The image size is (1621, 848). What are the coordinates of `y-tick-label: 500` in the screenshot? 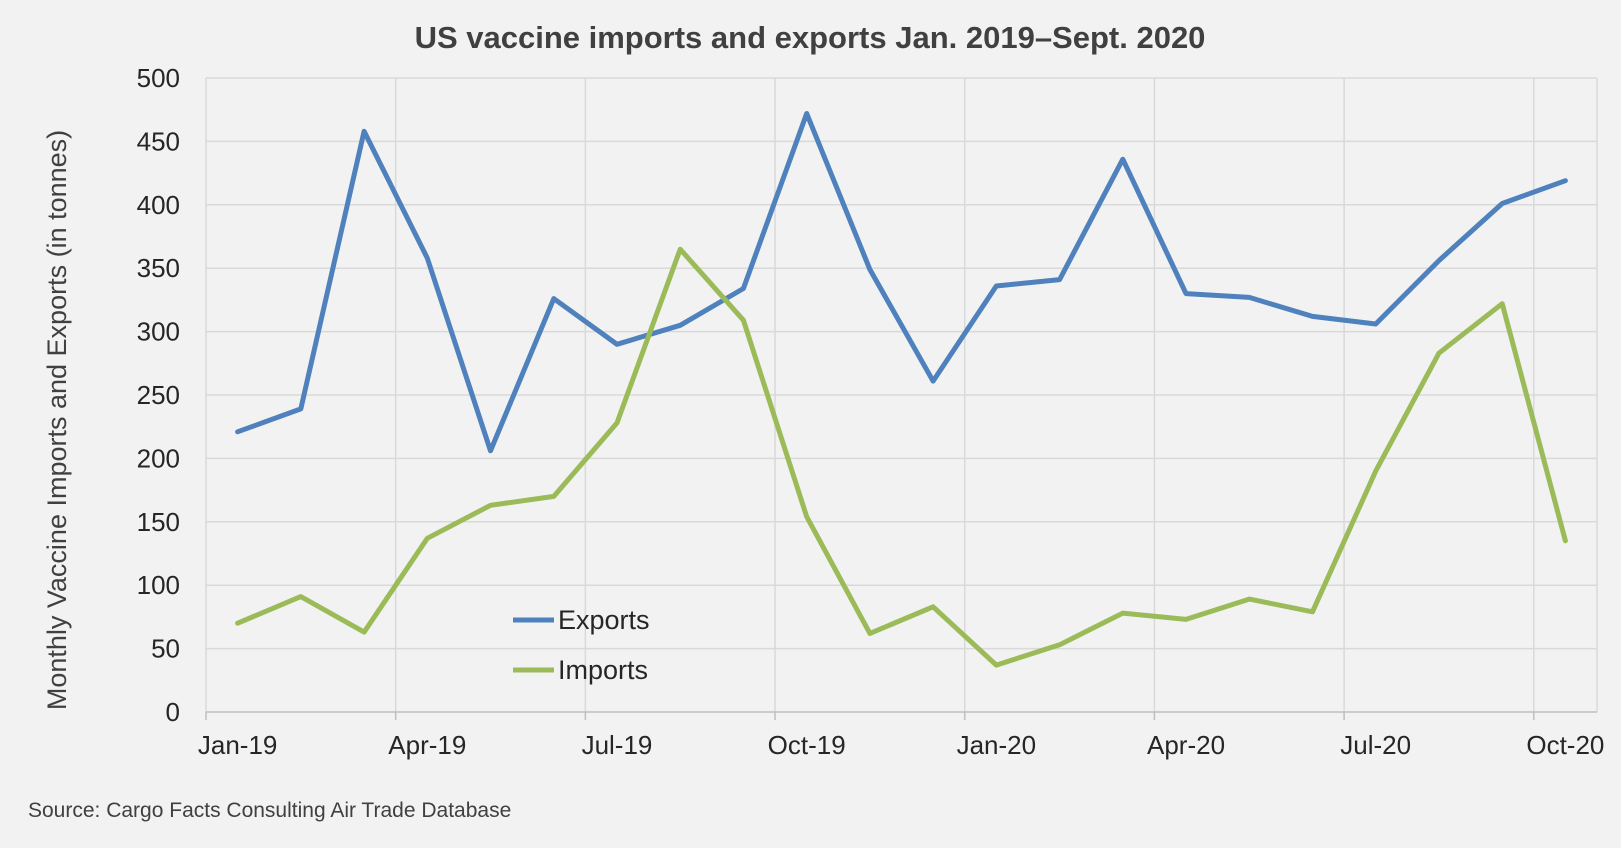 It's located at (158, 78).